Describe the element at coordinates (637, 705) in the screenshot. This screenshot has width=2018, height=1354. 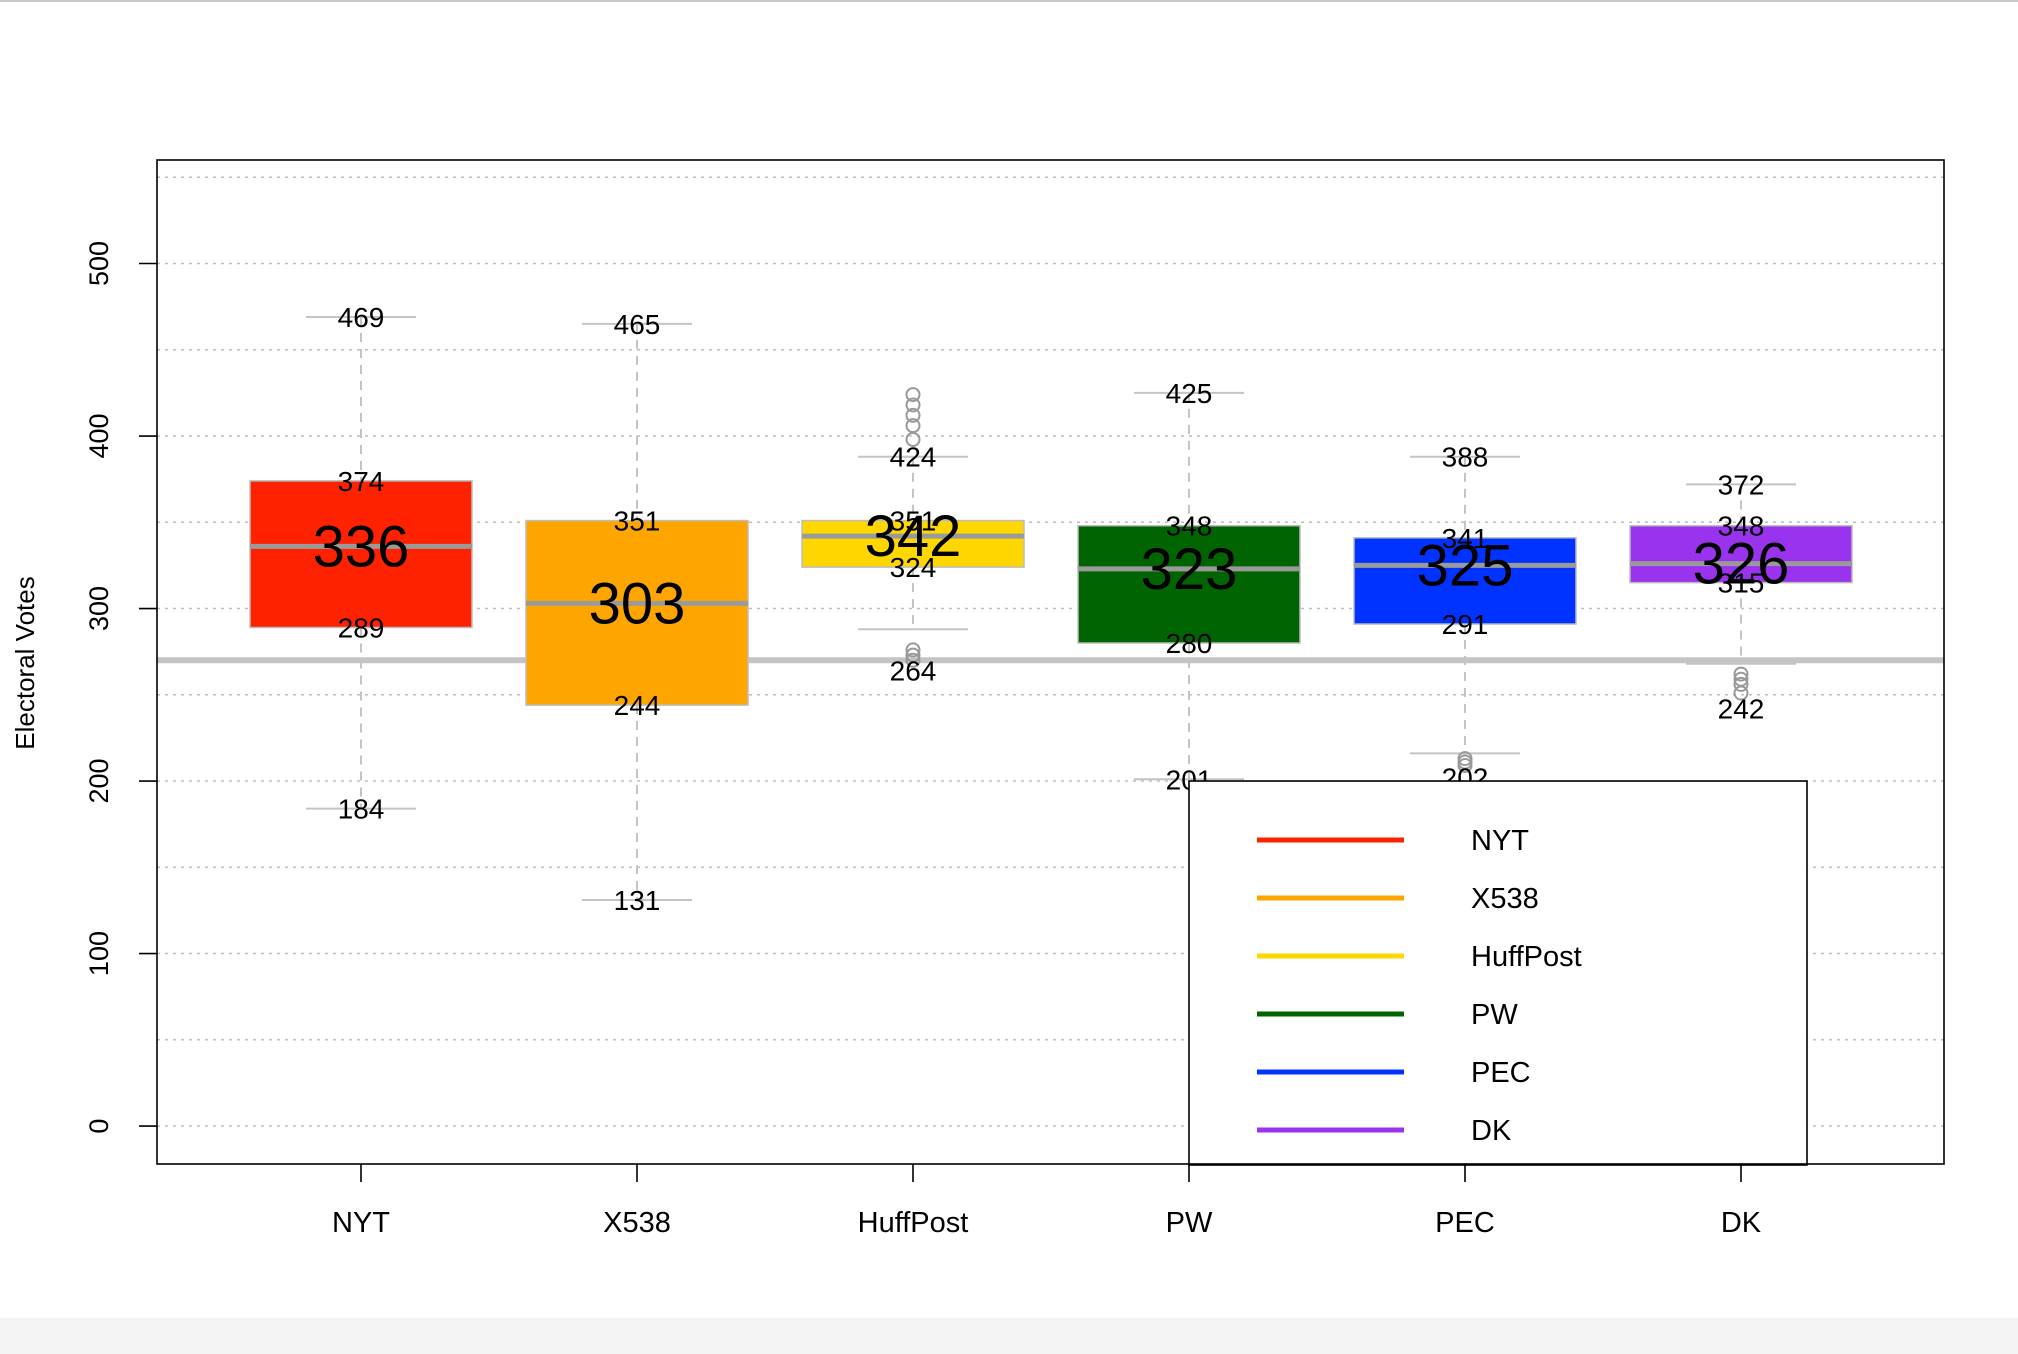
I see `label-q1: 244` at that location.